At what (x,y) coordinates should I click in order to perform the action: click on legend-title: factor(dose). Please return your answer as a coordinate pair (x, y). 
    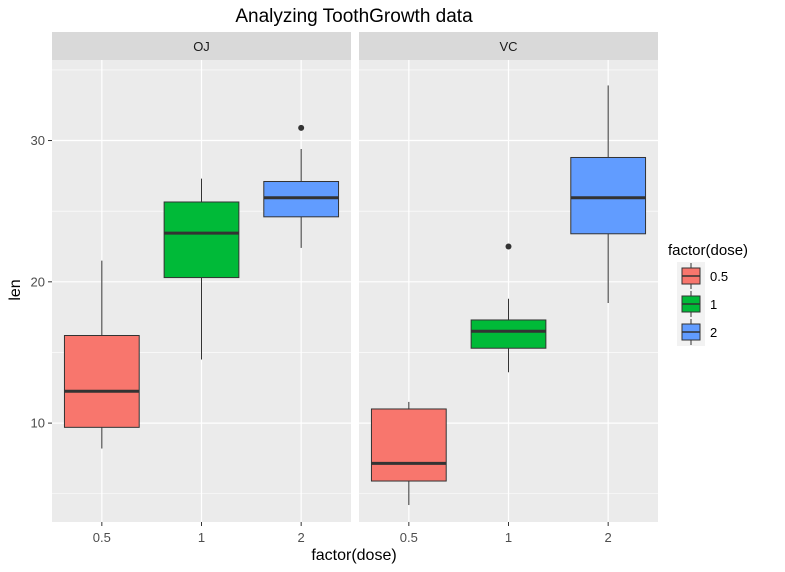
    Looking at the image, I should click on (708, 250).